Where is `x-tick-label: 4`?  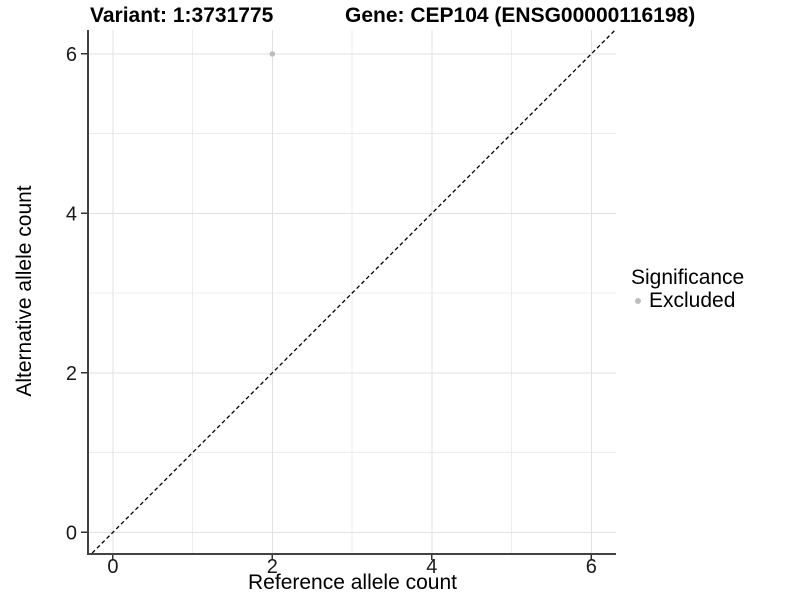
x-tick-label: 4 is located at coordinates (431, 567).